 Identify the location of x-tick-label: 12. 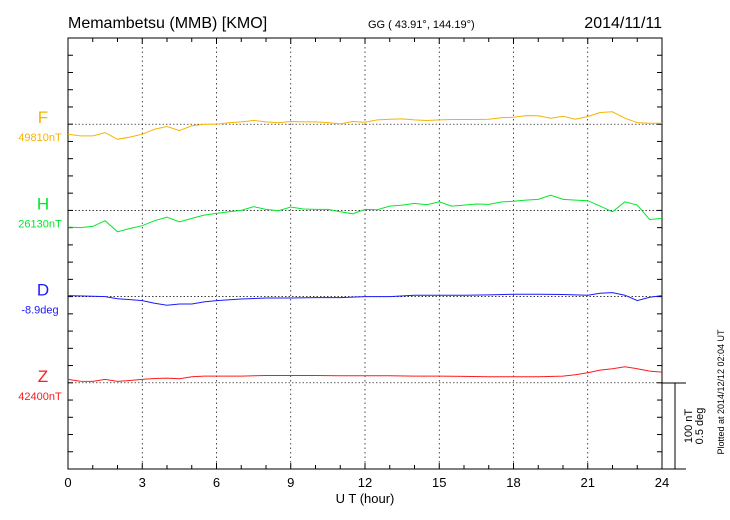
(365, 482).